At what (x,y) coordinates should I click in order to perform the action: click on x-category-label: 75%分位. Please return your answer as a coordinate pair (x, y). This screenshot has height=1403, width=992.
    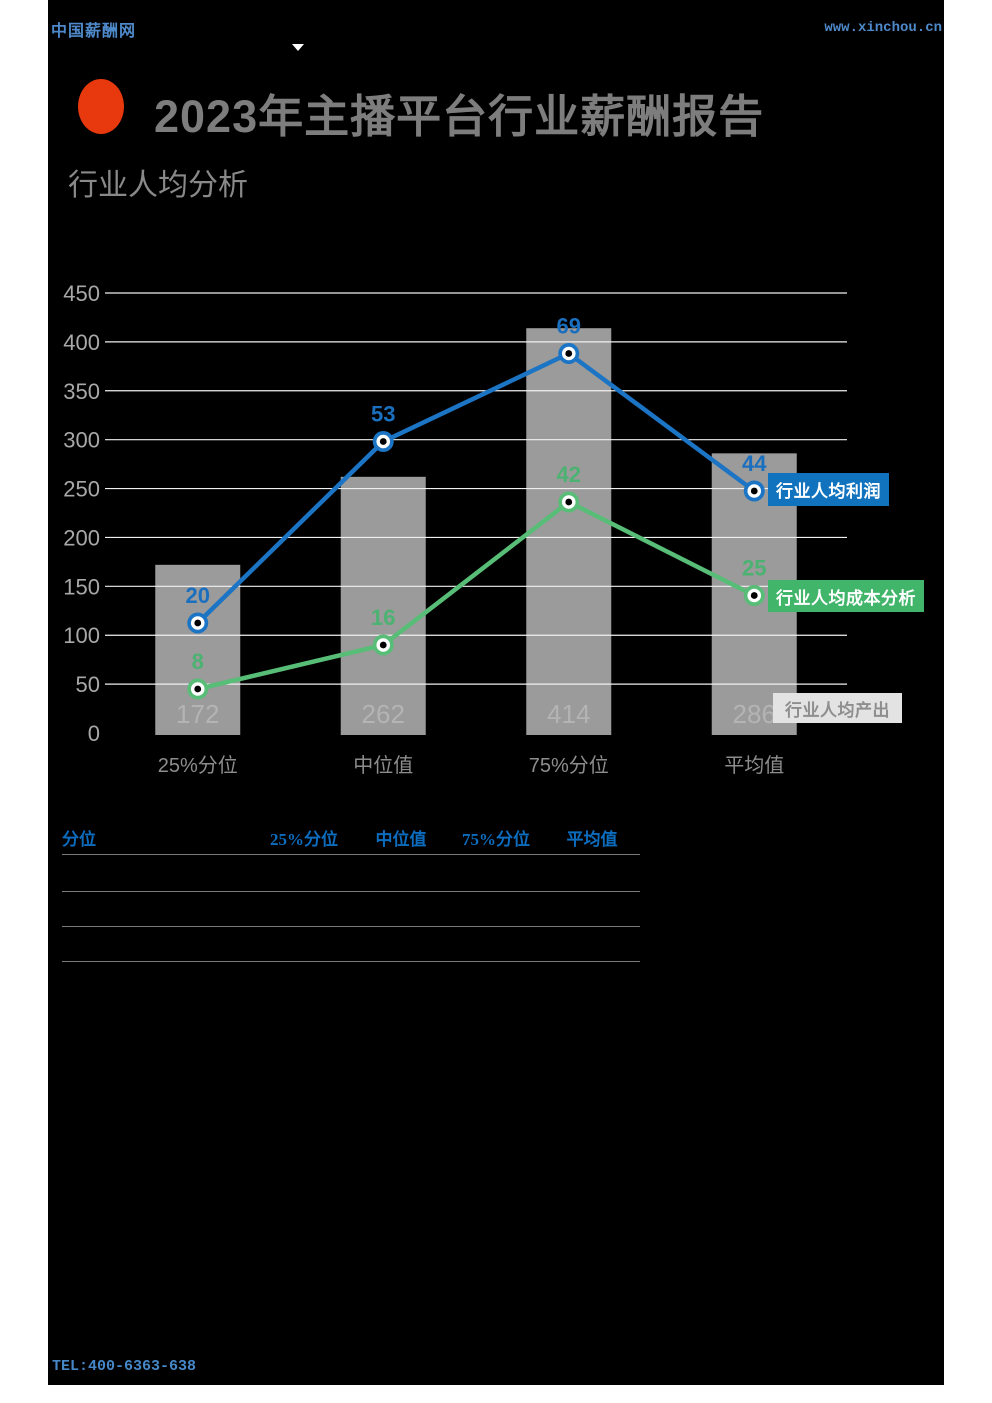
    Looking at the image, I should click on (569, 765).